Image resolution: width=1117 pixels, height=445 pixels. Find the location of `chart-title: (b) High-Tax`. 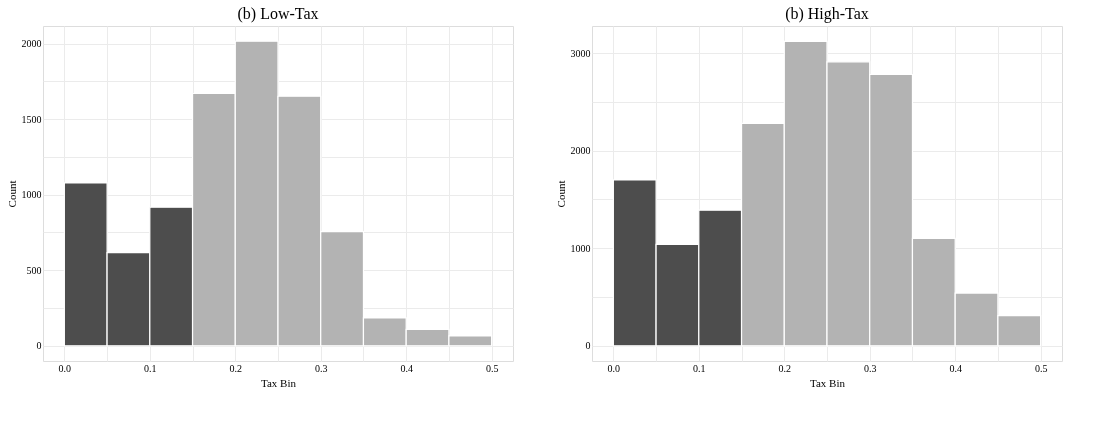

chart-title: (b) High-Tax is located at coordinates (827, 14).